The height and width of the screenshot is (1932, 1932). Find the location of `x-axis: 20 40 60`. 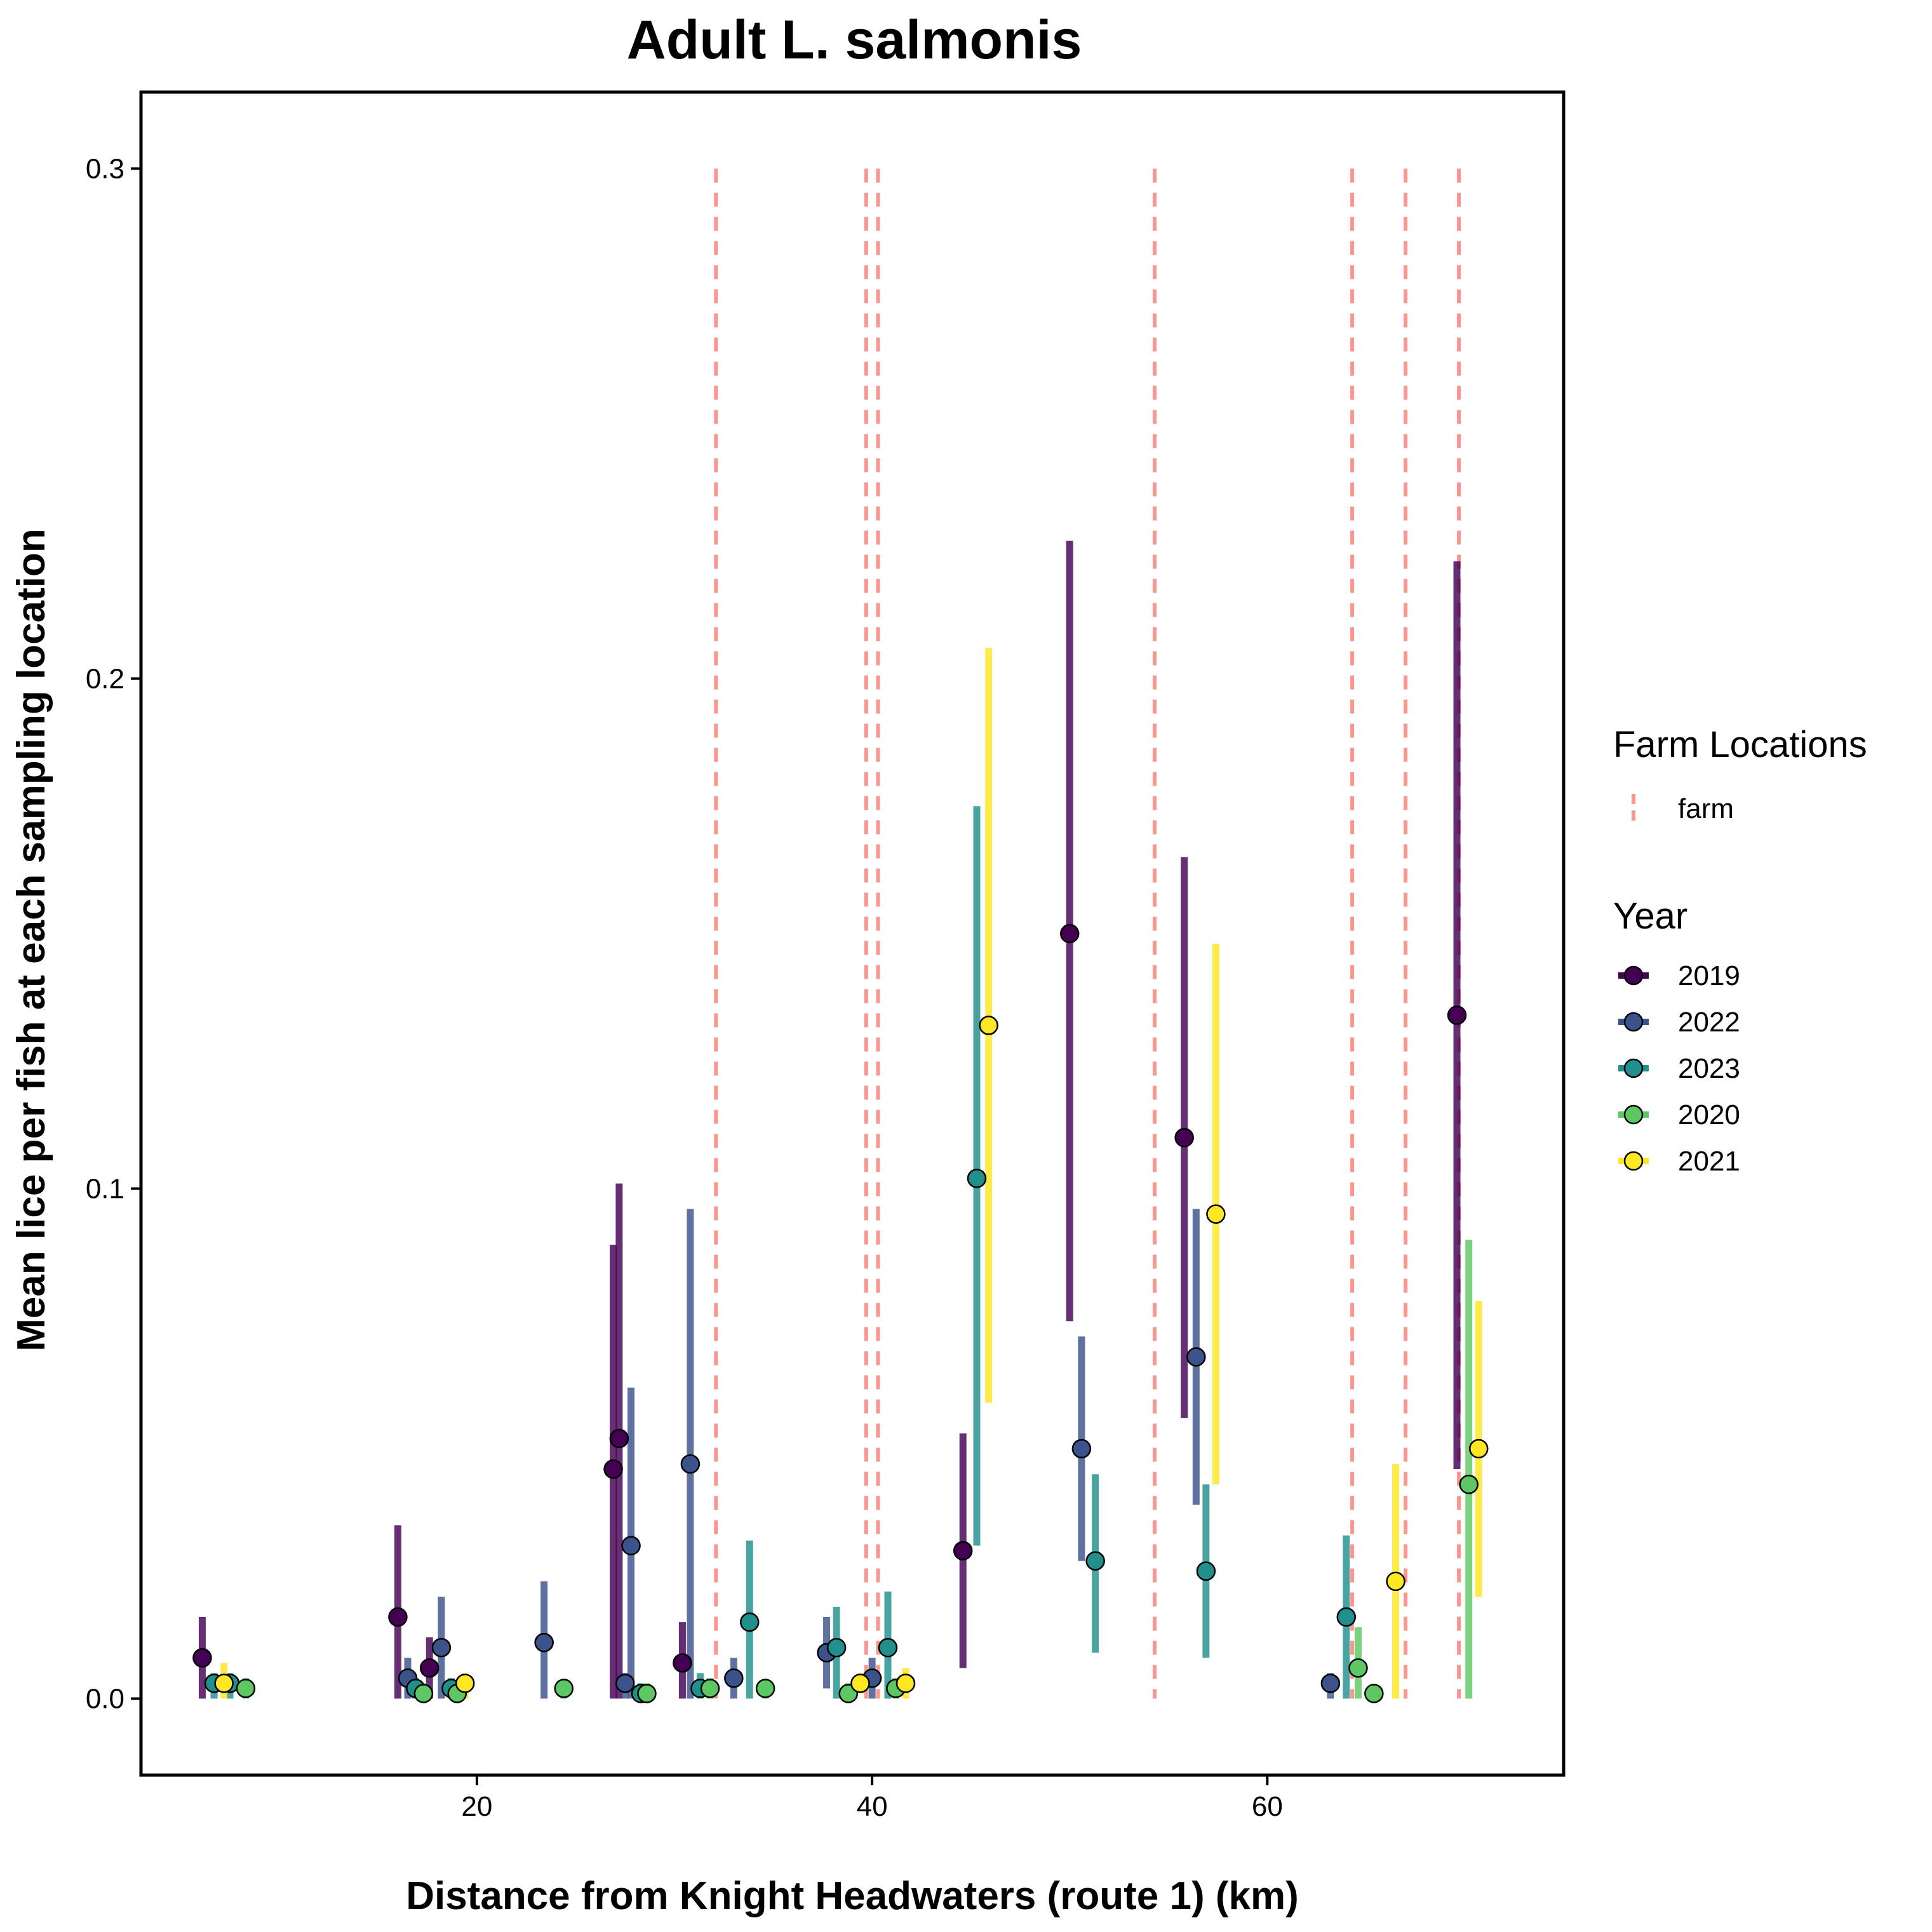

x-axis: 20 40 60 is located at coordinates (872, 1798).